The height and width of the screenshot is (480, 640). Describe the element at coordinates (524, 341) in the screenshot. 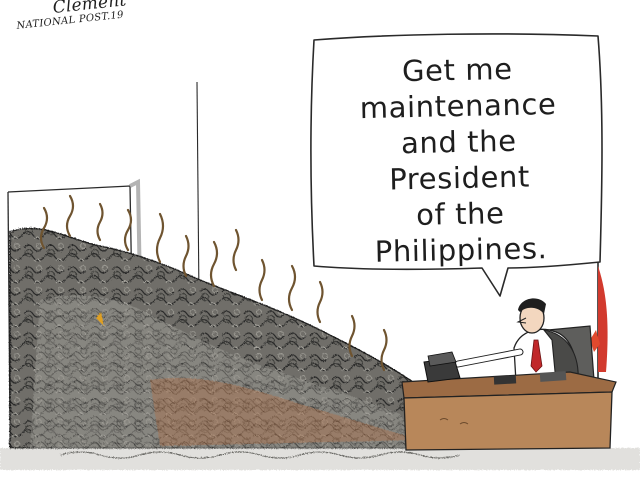

I see `prime-minister` at that location.